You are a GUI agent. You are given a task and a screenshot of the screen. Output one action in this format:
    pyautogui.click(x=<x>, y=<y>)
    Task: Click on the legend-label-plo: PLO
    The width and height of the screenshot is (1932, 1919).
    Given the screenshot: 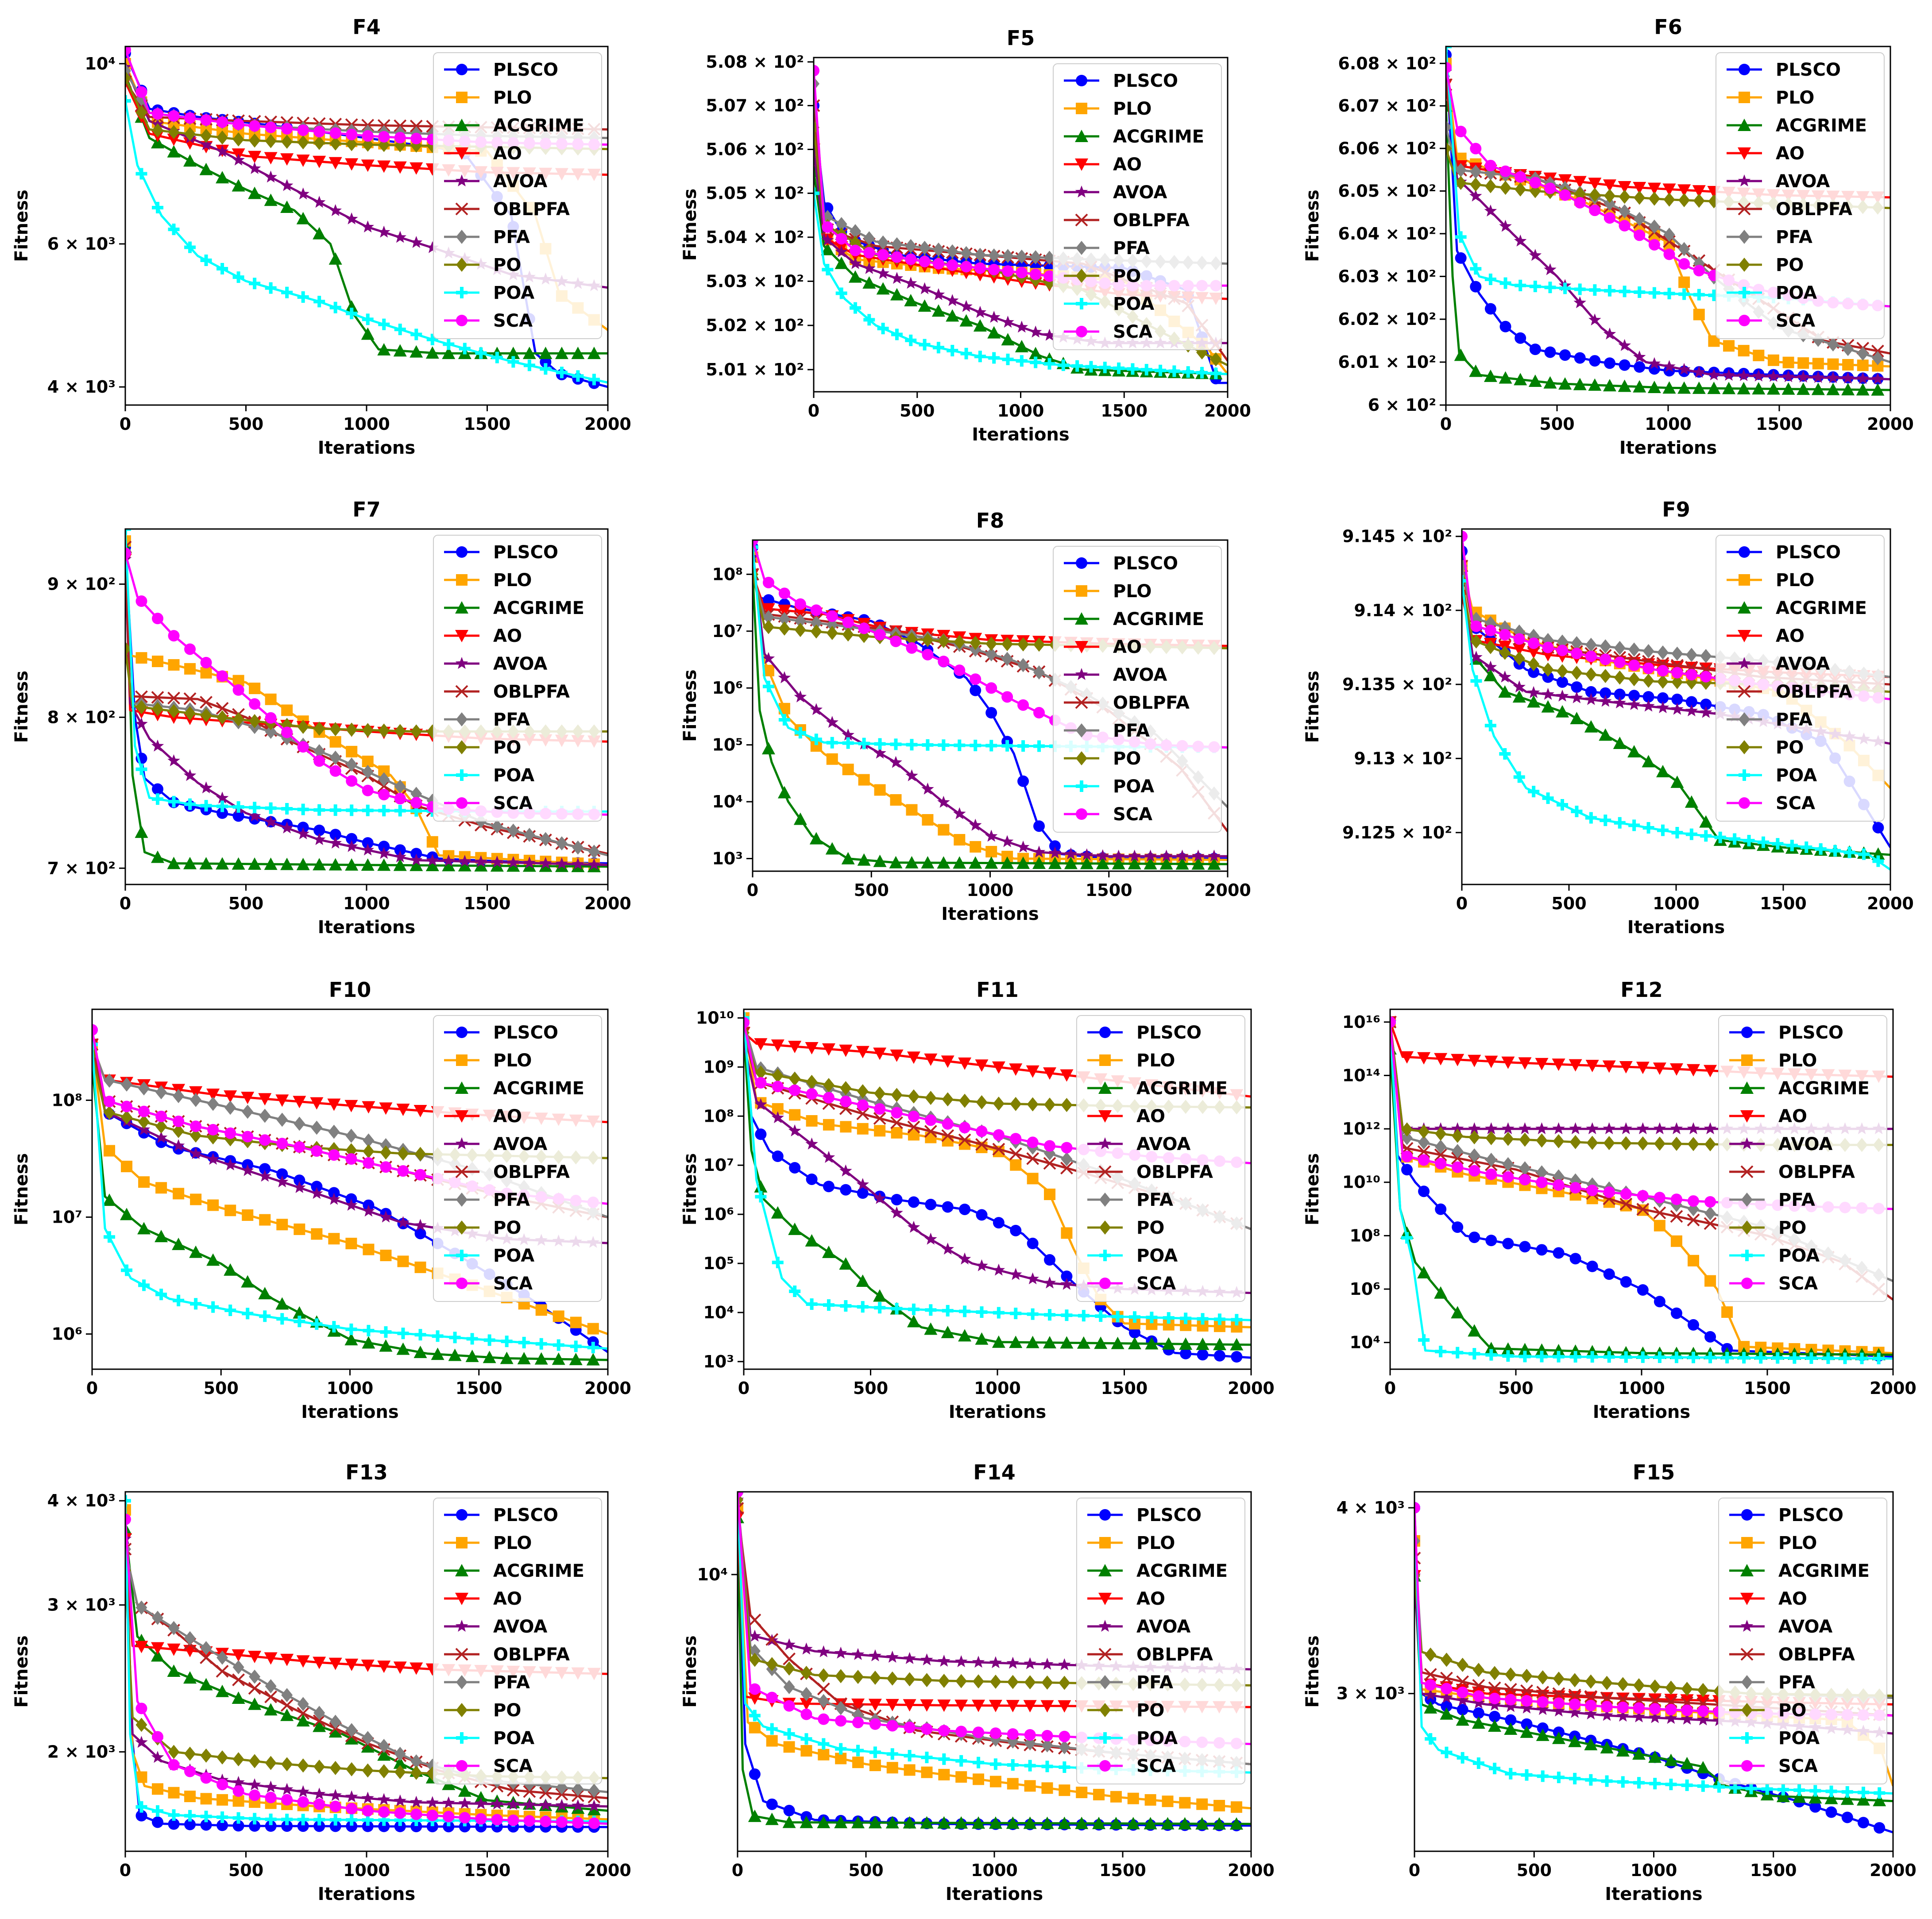 What is the action you would take?
    pyautogui.click(x=512, y=98)
    